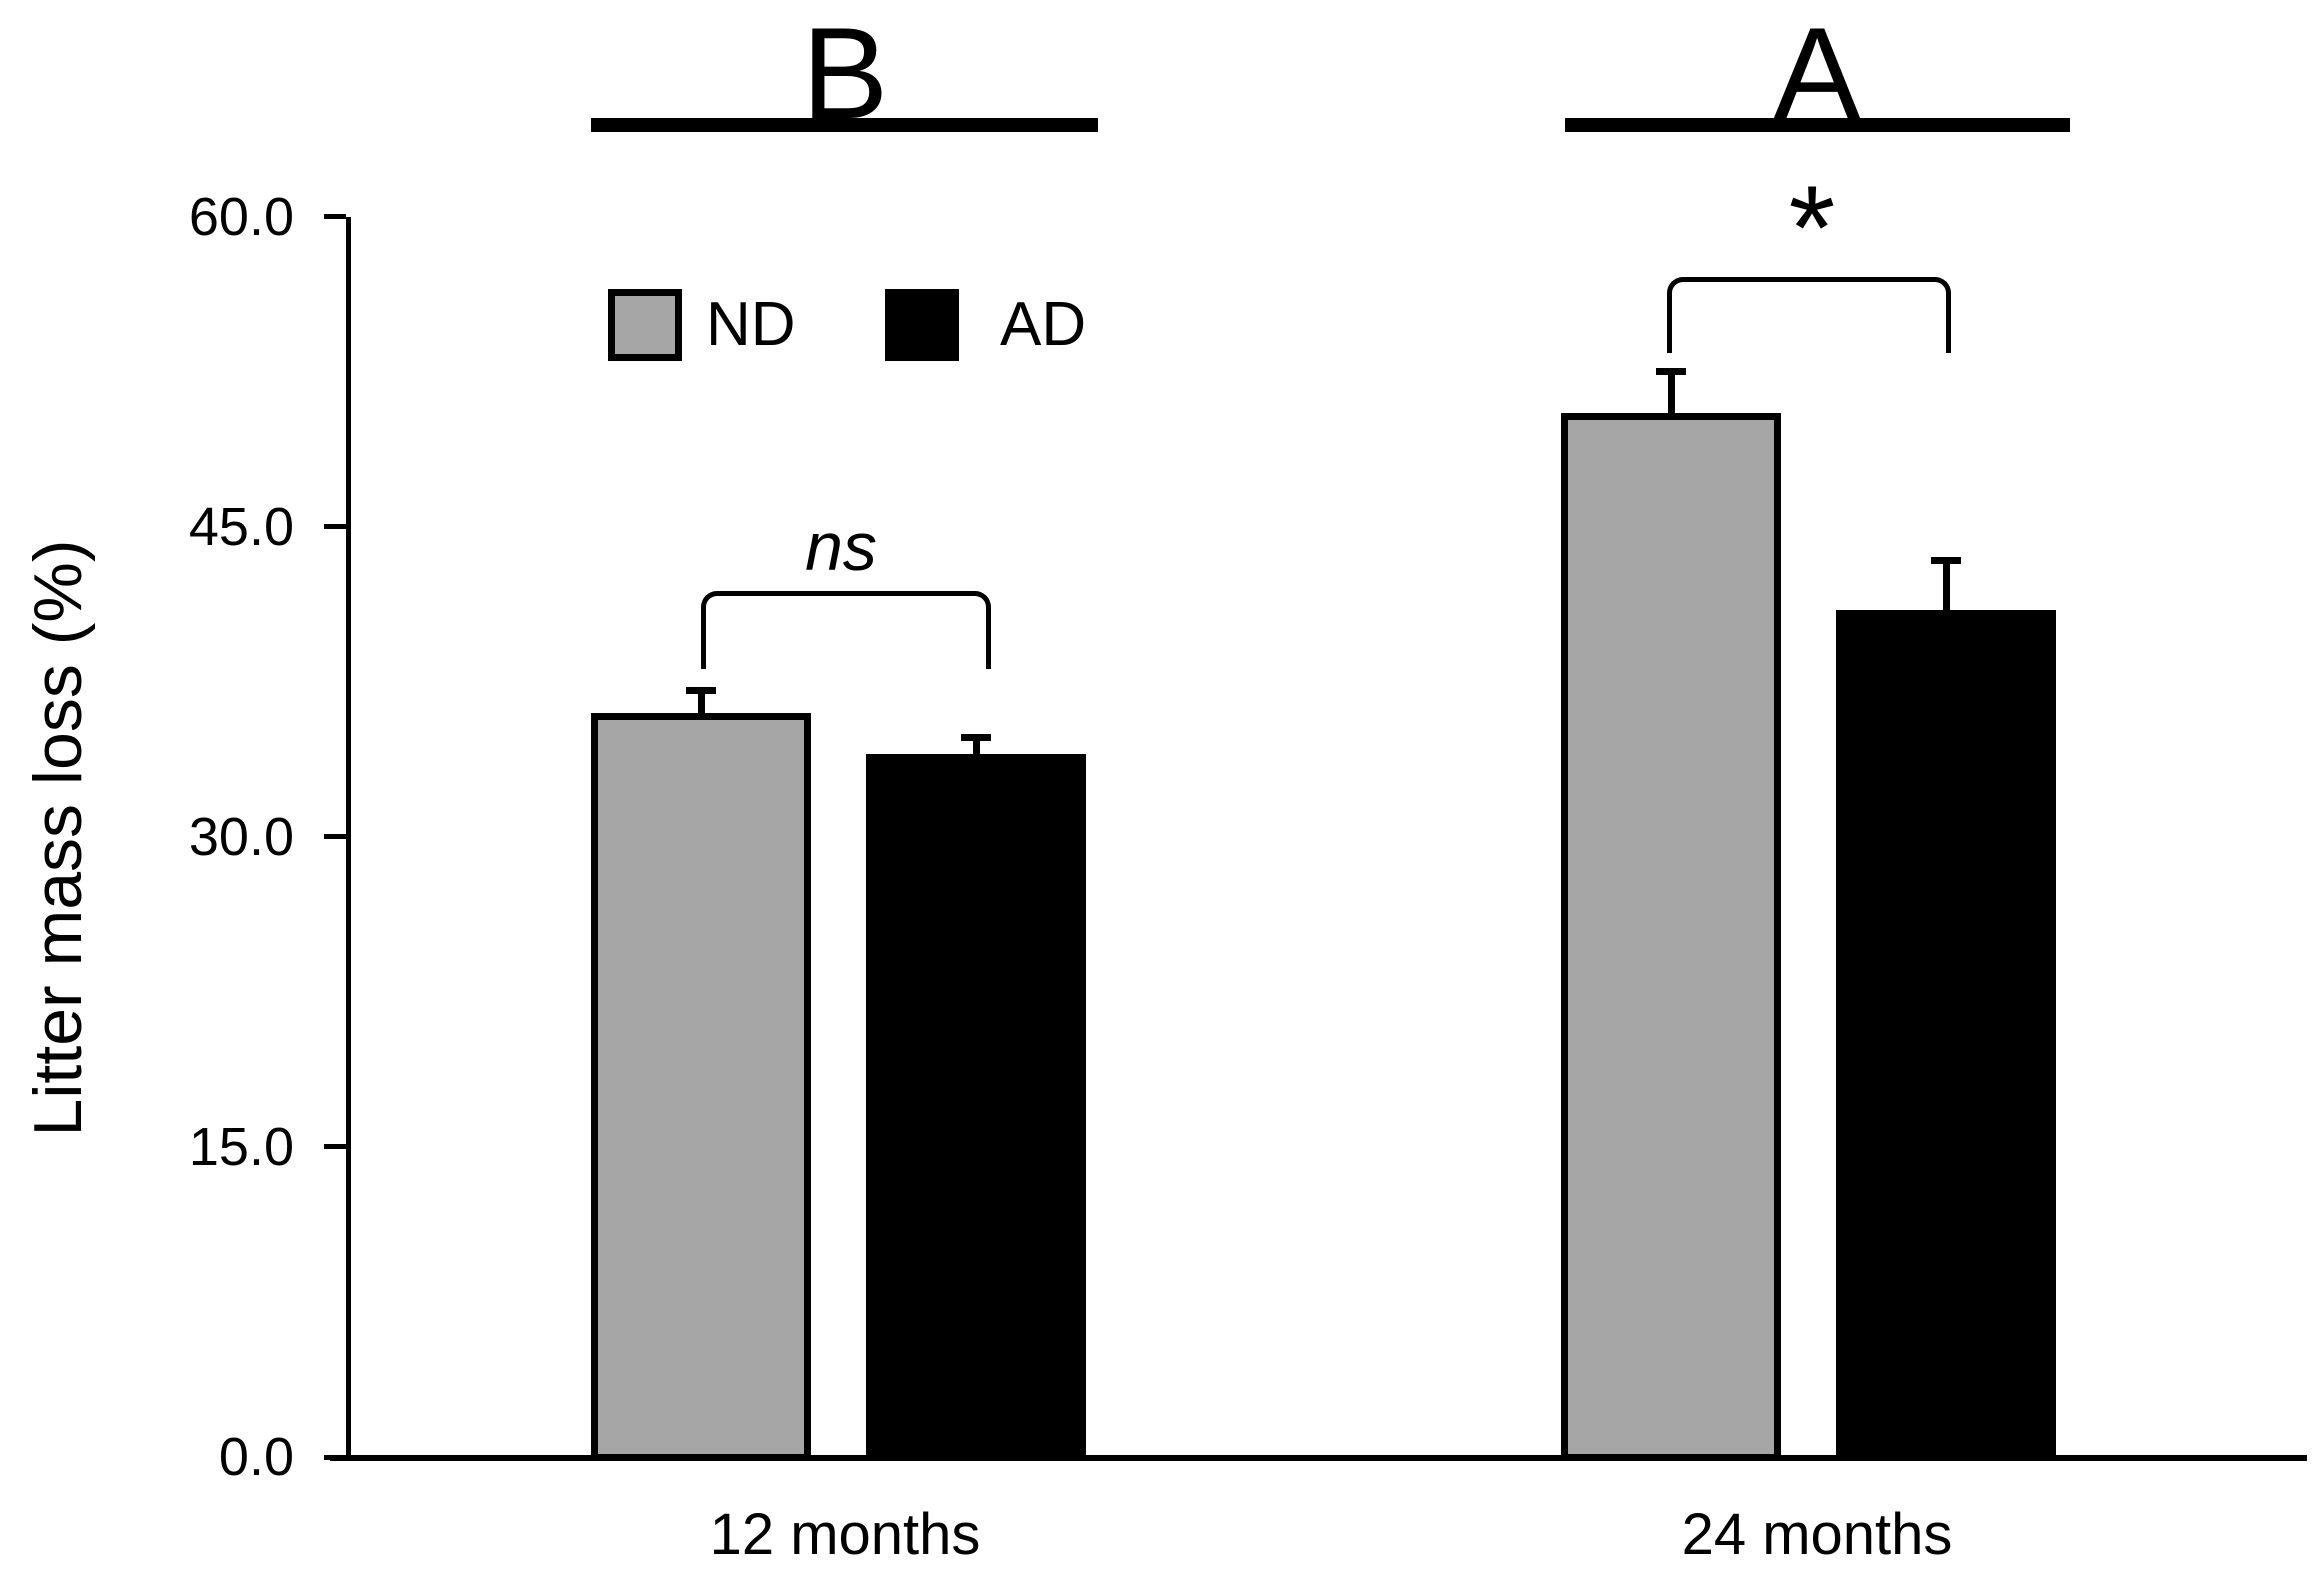 The image size is (2312, 1588). I want to click on significance-label-12-months: ns, so click(841, 547).